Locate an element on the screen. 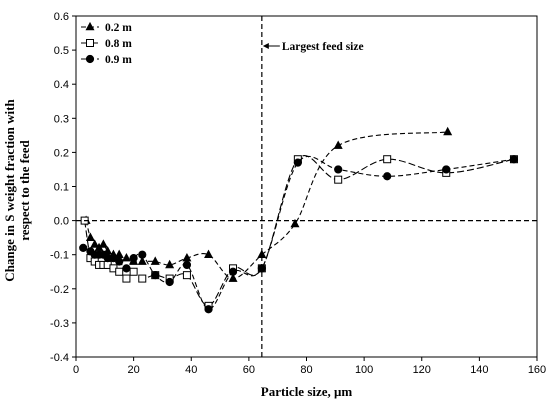 This screenshot has width=550, height=404. x-axis-title: Particle size, μm is located at coordinates (307, 391).